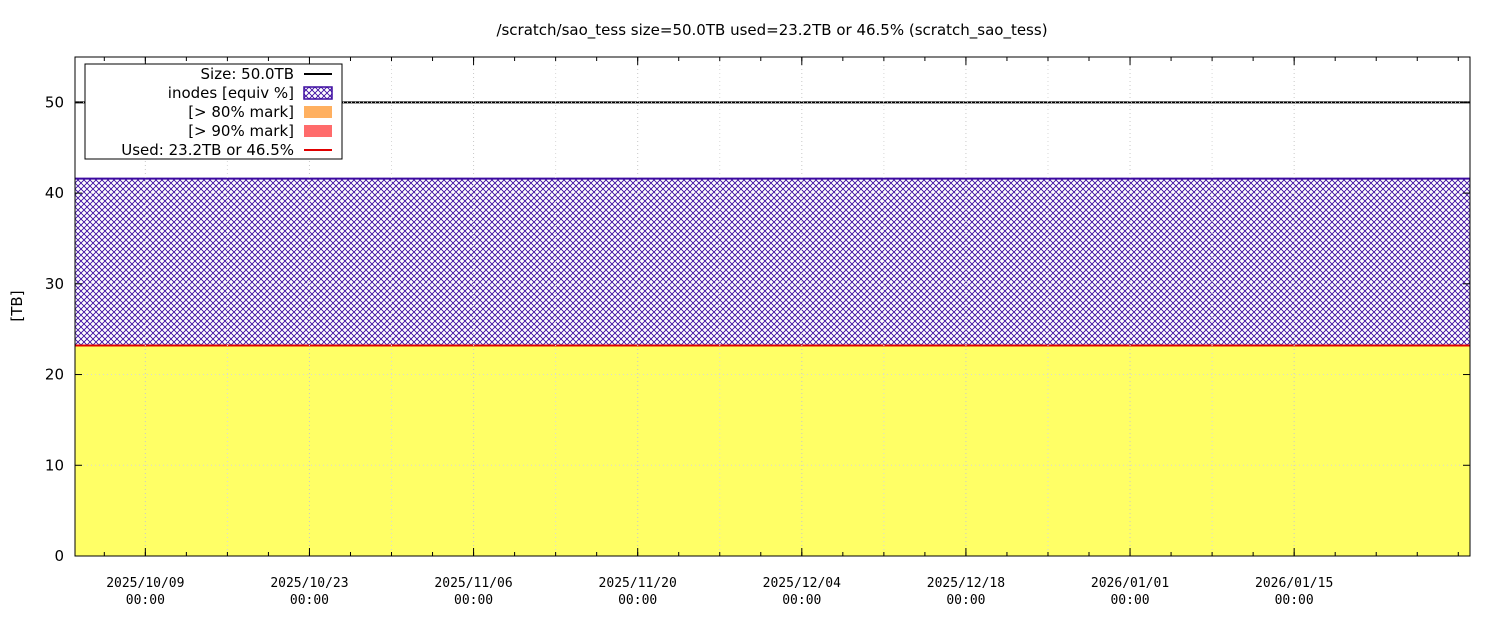  Describe the element at coordinates (54, 284) in the screenshot. I see `y-tick-label: 30` at that location.